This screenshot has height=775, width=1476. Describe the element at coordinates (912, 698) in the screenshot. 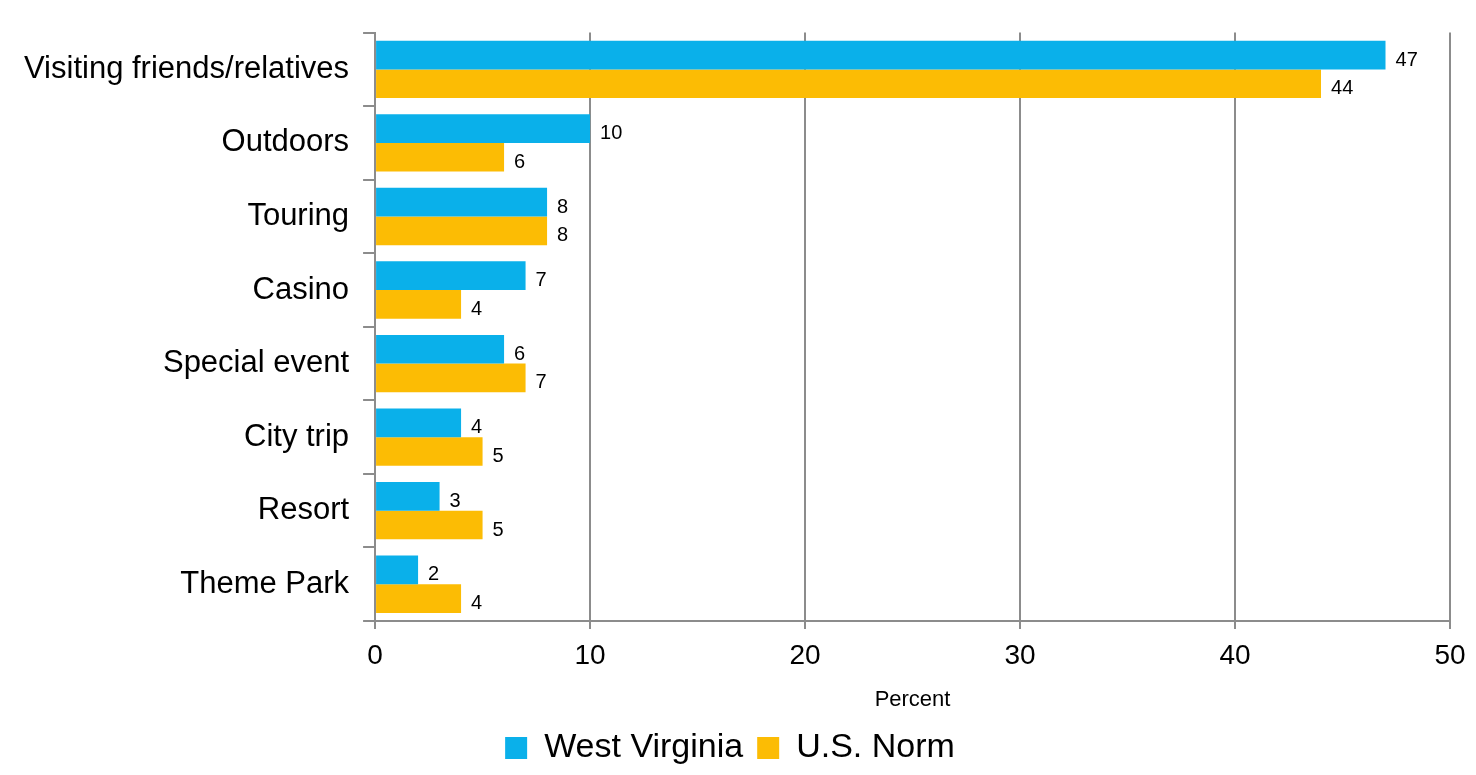

I see `x-axis-title: Percent` at that location.